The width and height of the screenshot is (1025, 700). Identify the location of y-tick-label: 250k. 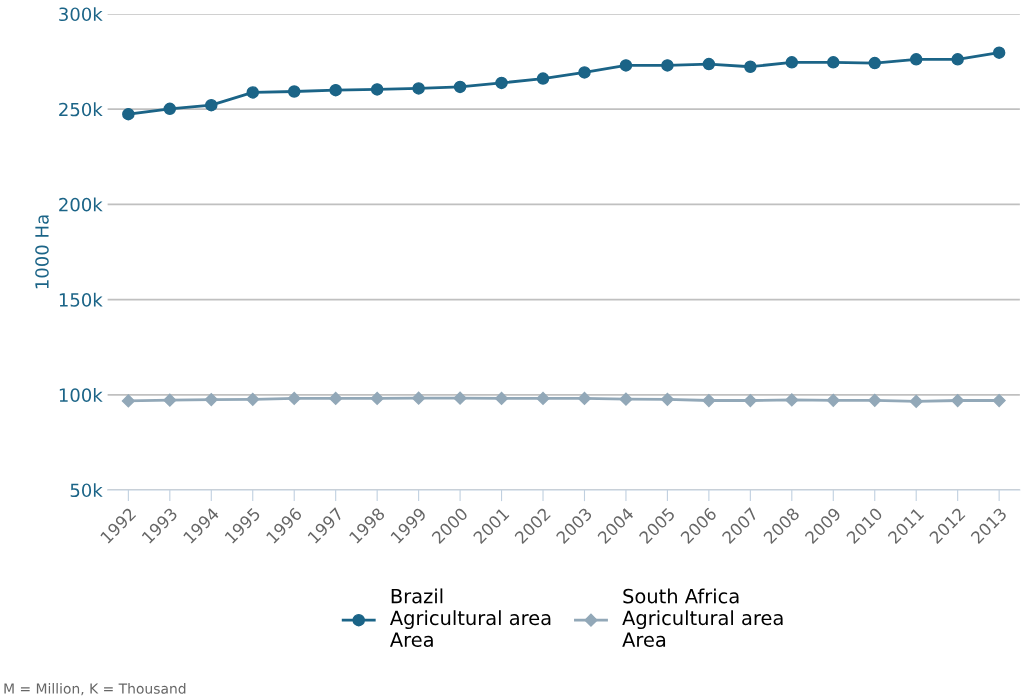
(81, 109).